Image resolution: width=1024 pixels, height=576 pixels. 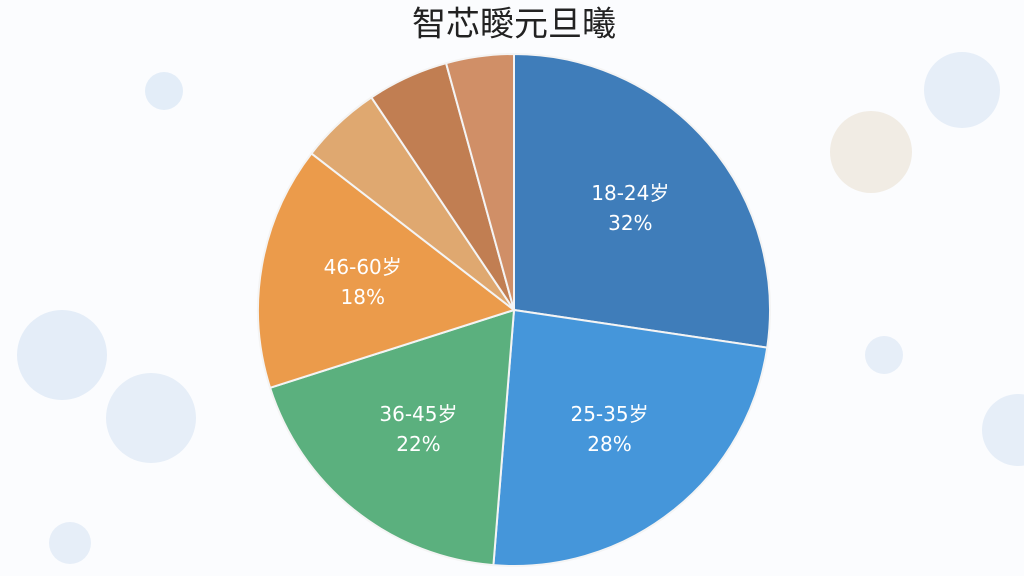 I want to click on slice-value-label: 22%, so click(x=418, y=444).